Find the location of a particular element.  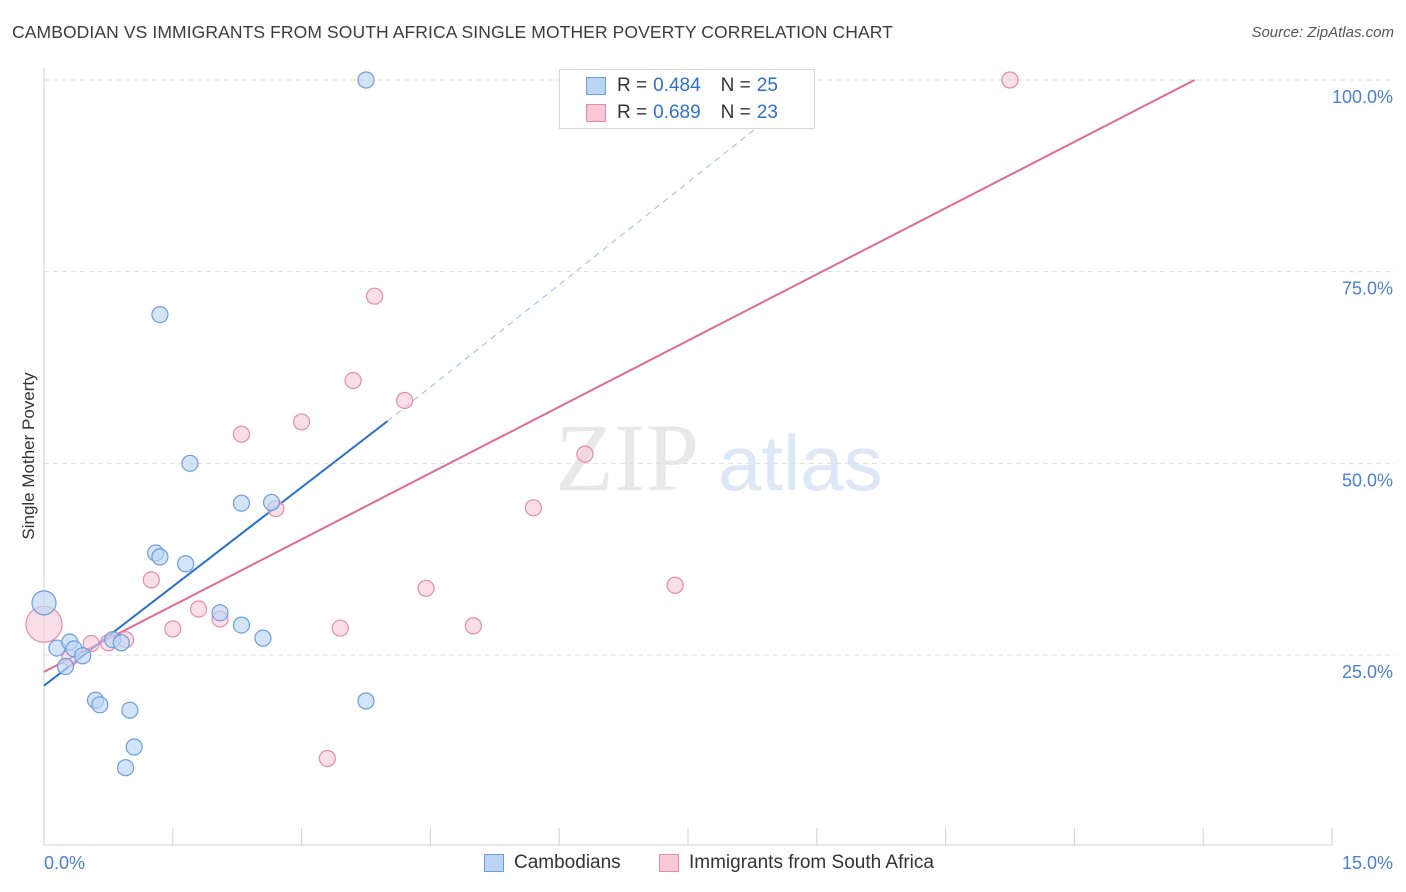

watermark: ZIP atlas is located at coordinates (719, 457).